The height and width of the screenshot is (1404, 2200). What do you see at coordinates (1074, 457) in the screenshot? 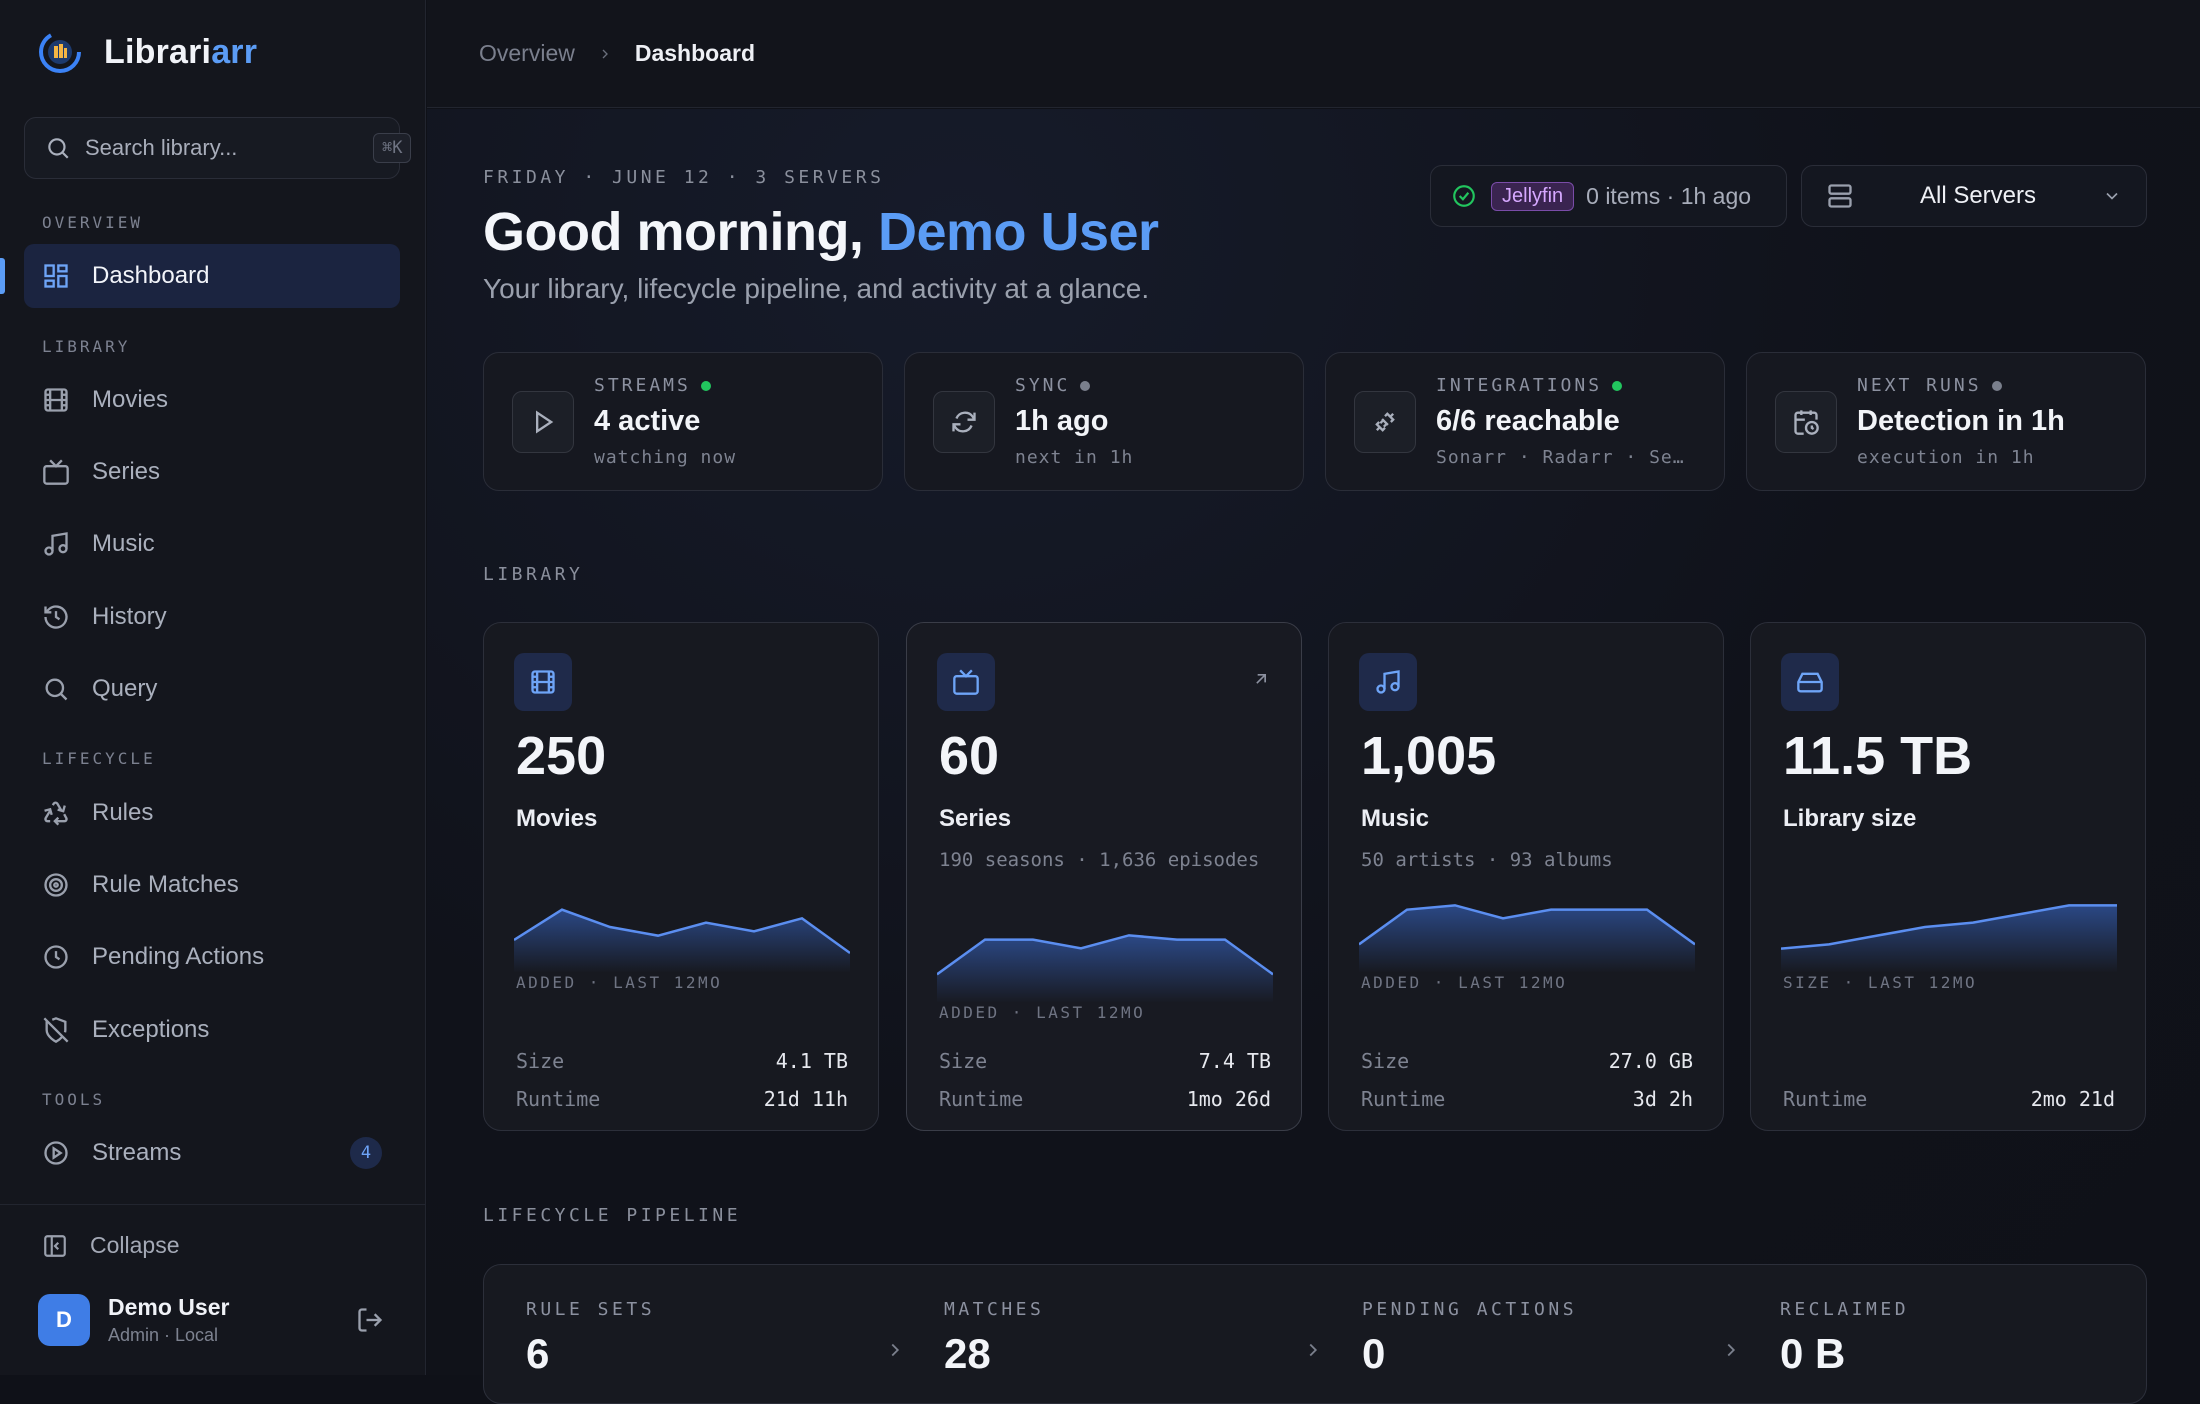
I see `stat-sub: next in 1h` at bounding box center [1074, 457].